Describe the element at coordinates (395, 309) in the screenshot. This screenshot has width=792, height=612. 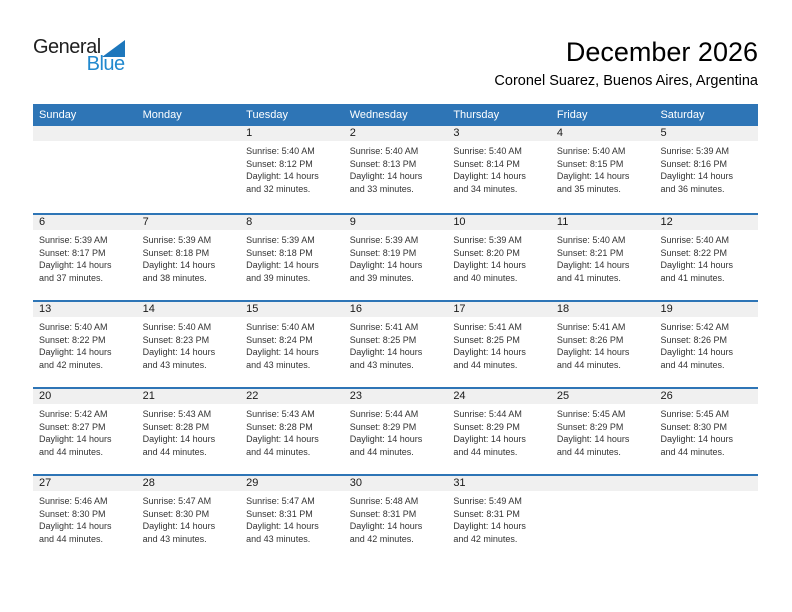
I see `day-number-strip: 16` at that location.